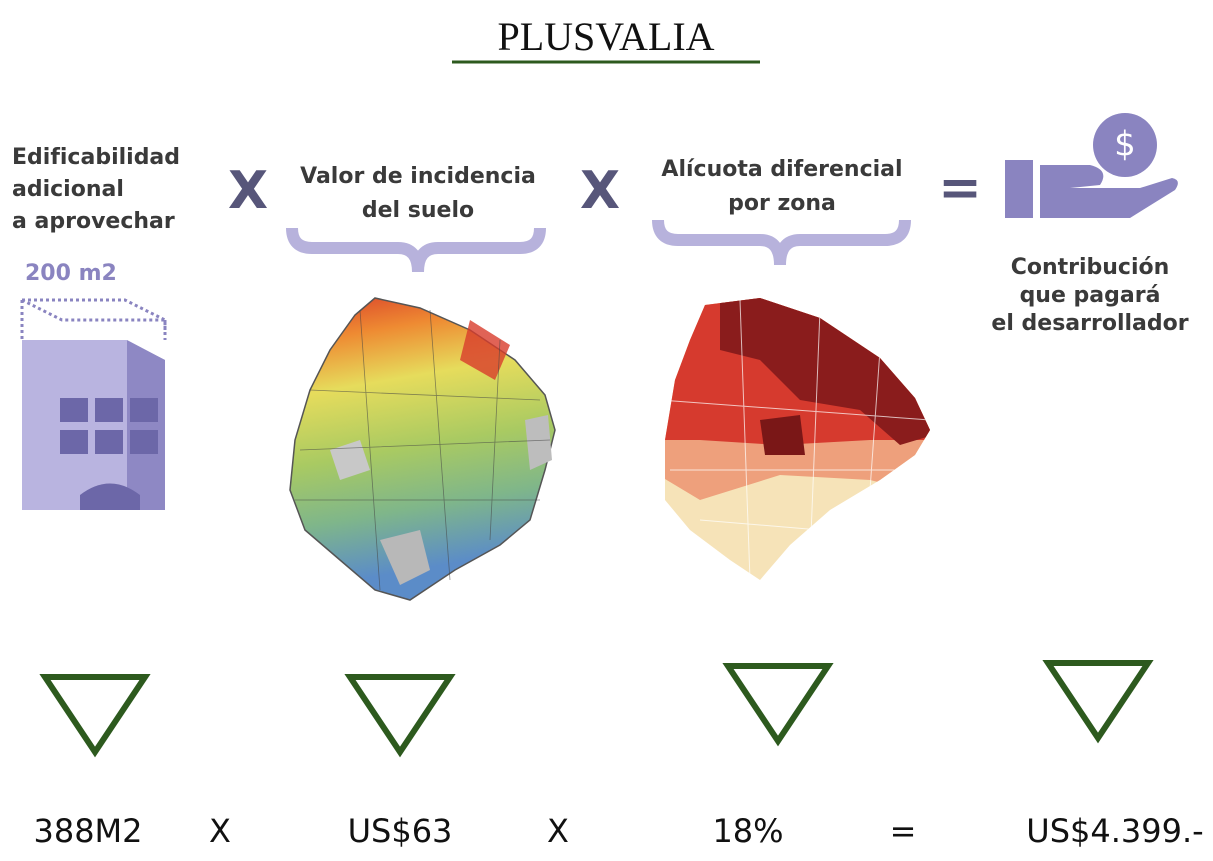  I want to click on land-value-map, so click(422, 449).